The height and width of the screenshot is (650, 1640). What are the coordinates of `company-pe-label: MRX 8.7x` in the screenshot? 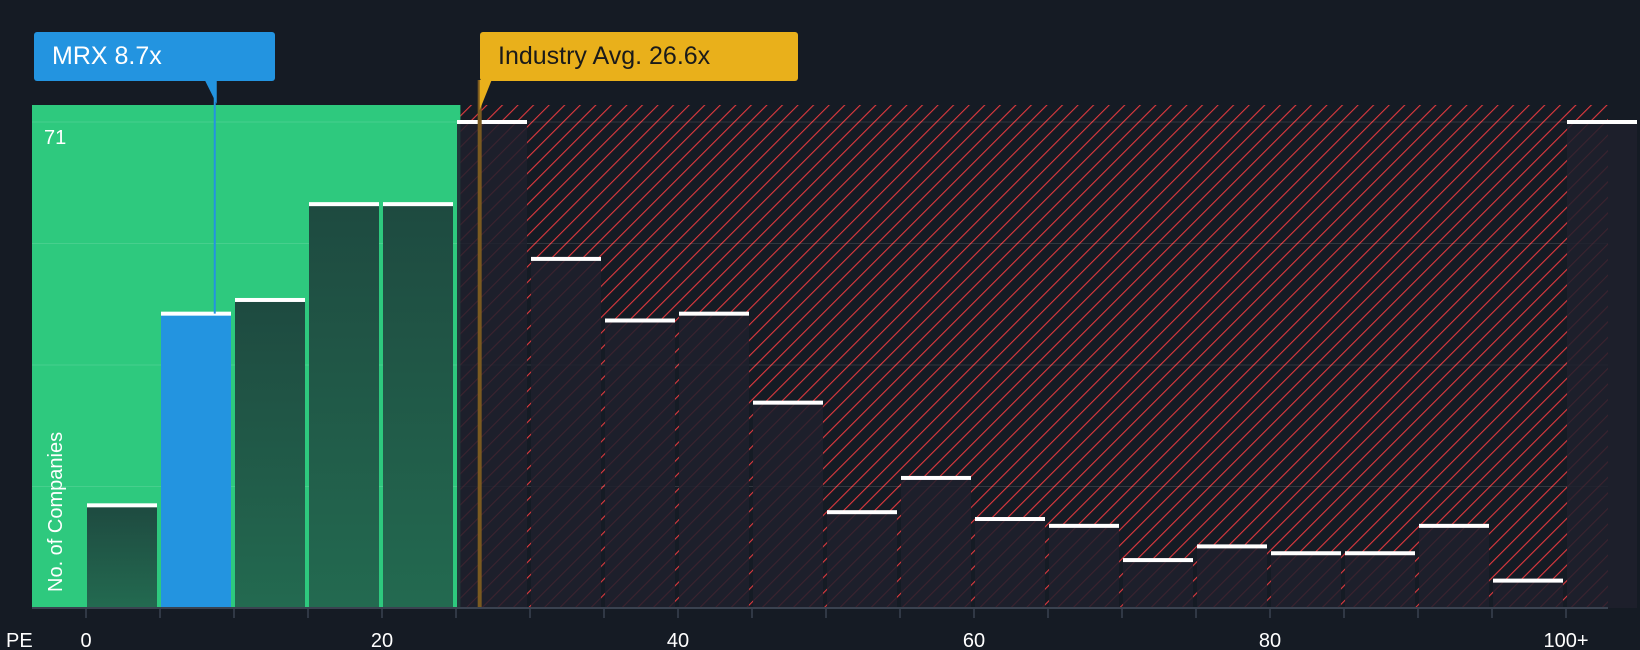 It's located at (154, 56).